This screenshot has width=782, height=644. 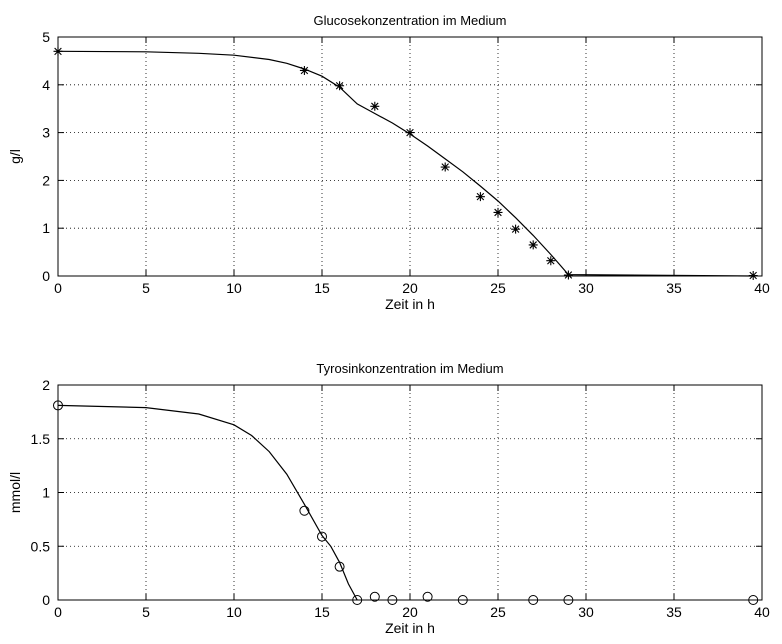 What do you see at coordinates (41, 546) in the screenshot?
I see `y-tick-label: 0.5` at bounding box center [41, 546].